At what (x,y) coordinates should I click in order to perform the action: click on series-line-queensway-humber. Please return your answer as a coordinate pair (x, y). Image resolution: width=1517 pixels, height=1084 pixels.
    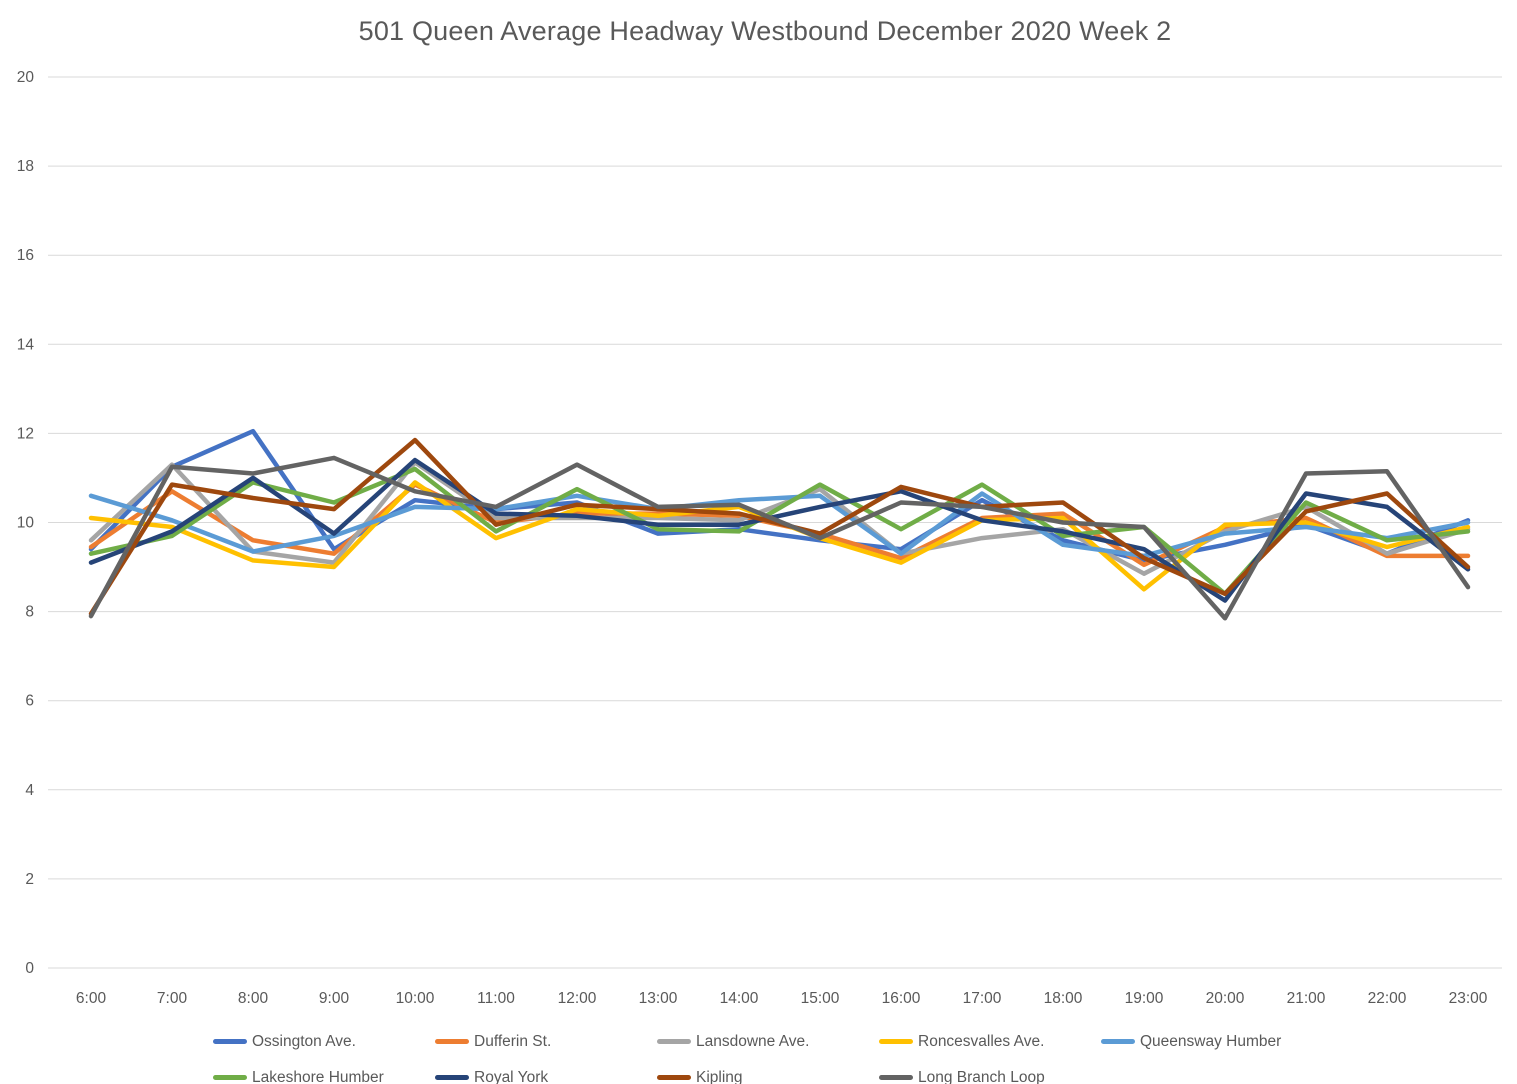
    Looking at the image, I should click on (779, 525).